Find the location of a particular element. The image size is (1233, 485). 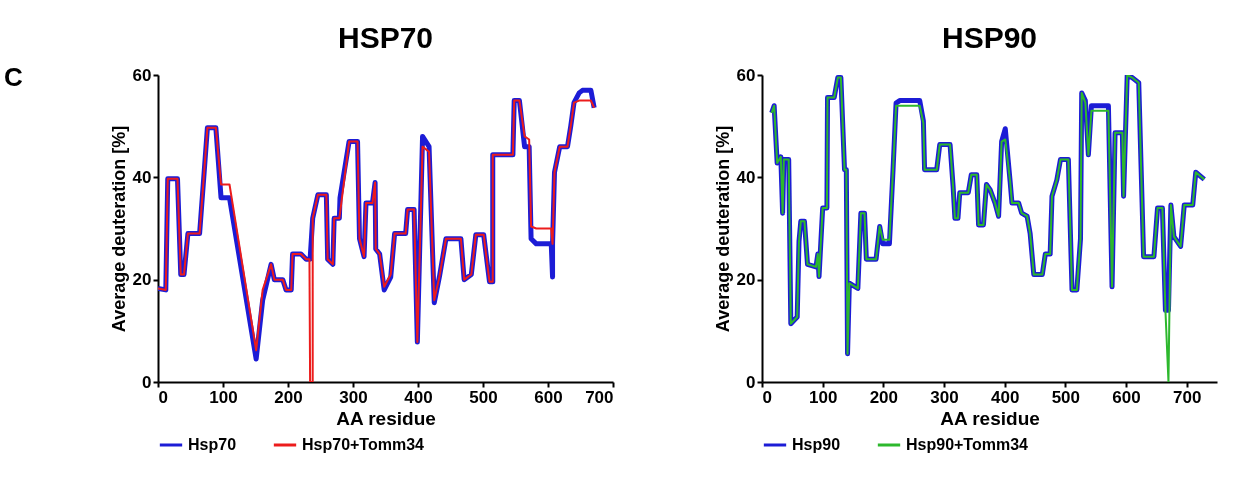

chart-title: HSP70 is located at coordinates (385, 37).